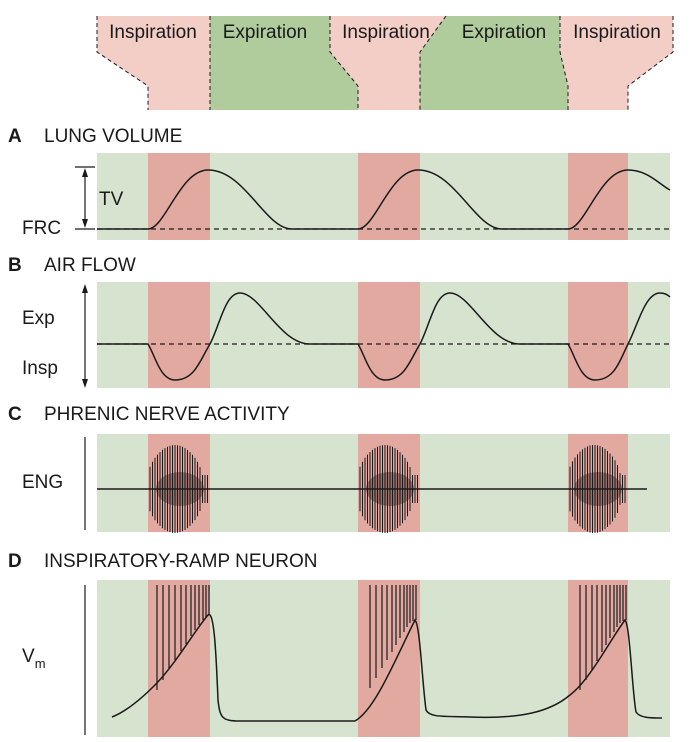 This screenshot has width=697, height=742. I want to click on vm-label-subscript: m, so click(40, 663).